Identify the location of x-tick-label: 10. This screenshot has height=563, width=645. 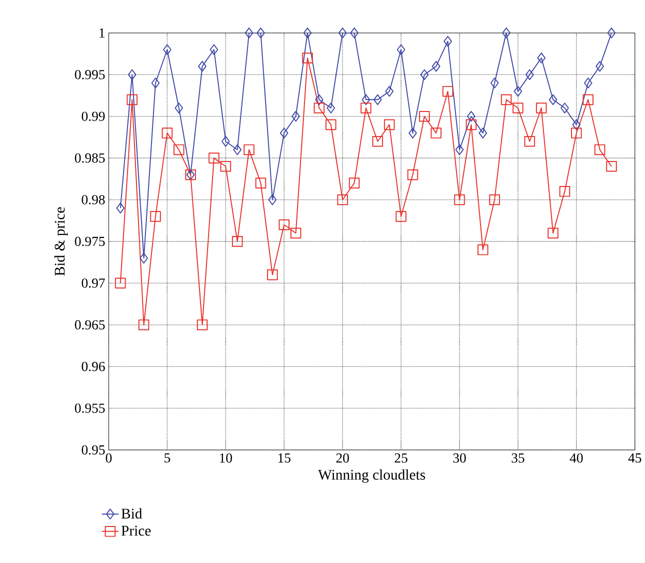
(226, 458).